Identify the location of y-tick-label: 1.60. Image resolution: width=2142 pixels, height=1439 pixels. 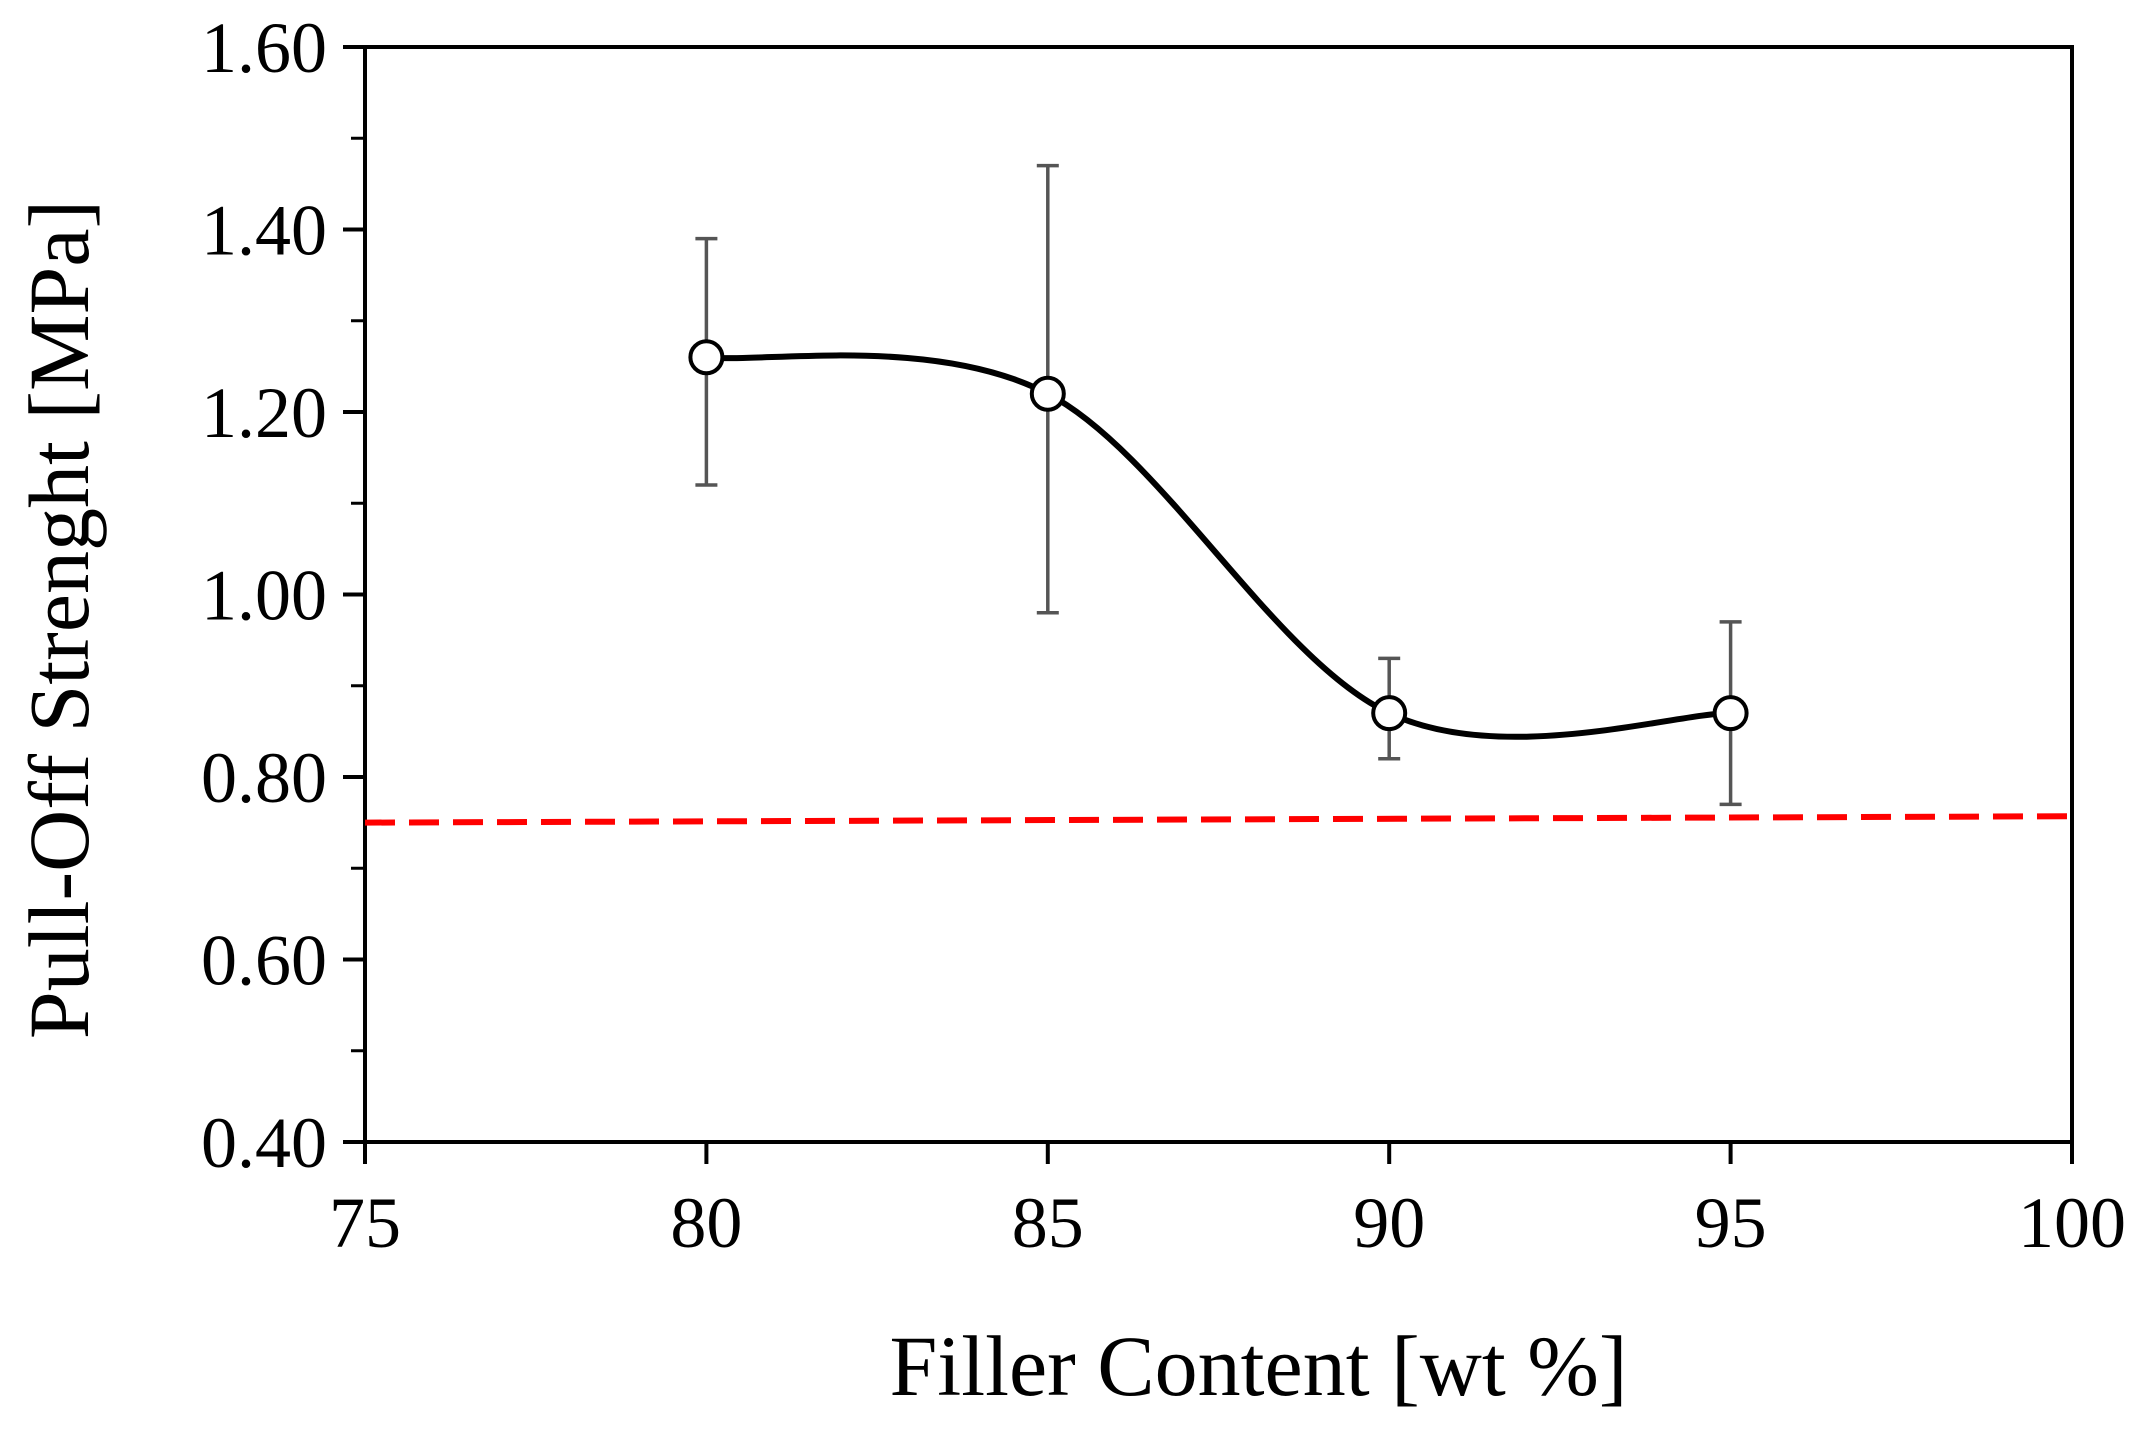
(264, 48).